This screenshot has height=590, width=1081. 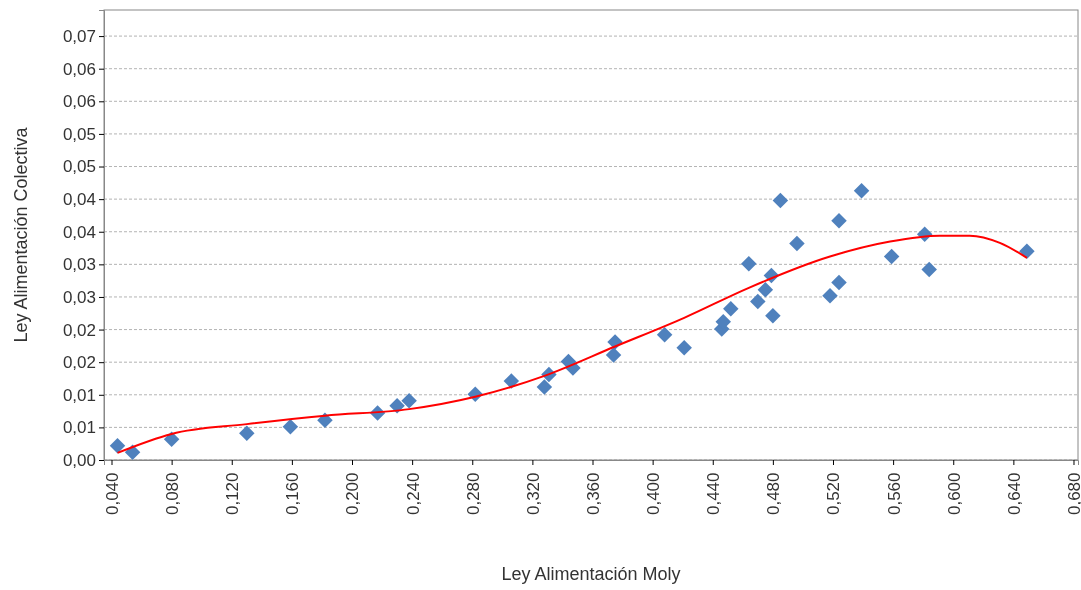 I want to click on x-tick-label: 0,640, so click(x=1014, y=494).